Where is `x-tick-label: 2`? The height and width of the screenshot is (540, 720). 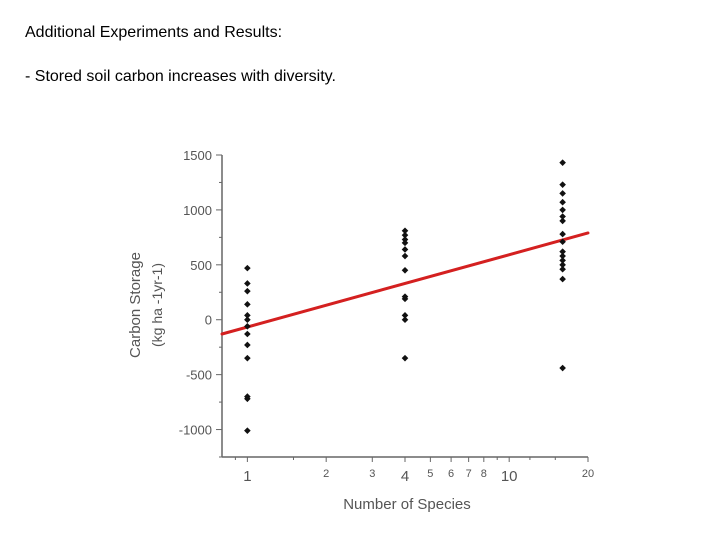
x-tick-label: 2 is located at coordinates (326, 474).